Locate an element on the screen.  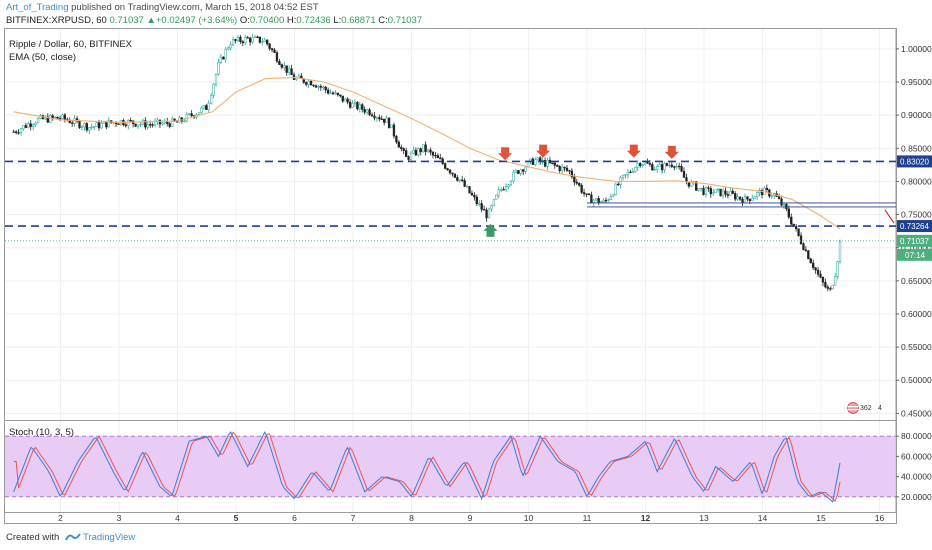
stoch-legend: Stoch (10, 3, 5) is located at coordinates (41, 432).